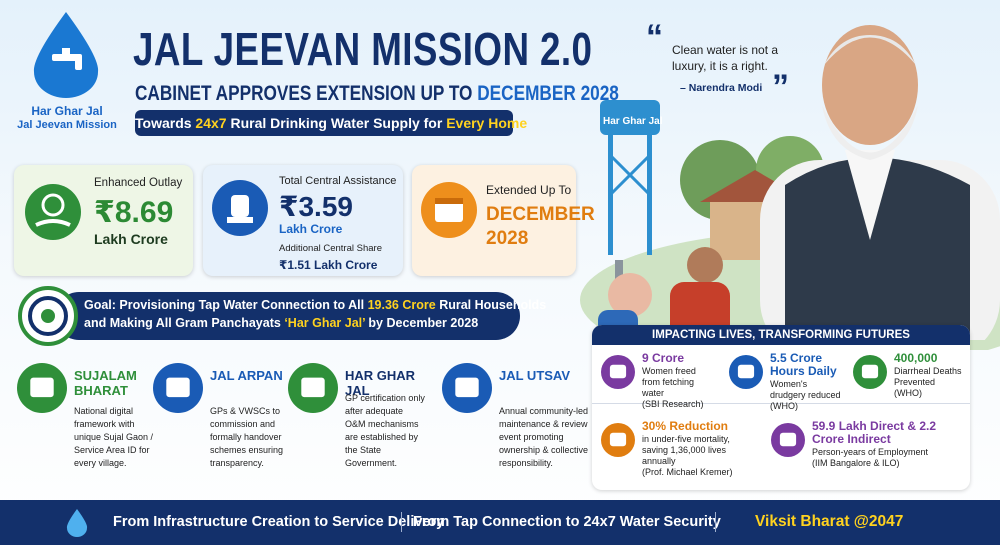 The width and height of the screenshot is (1000, 545). I want to click on footer-slogan: Viksit Bharat @2047, so click(829, 521).